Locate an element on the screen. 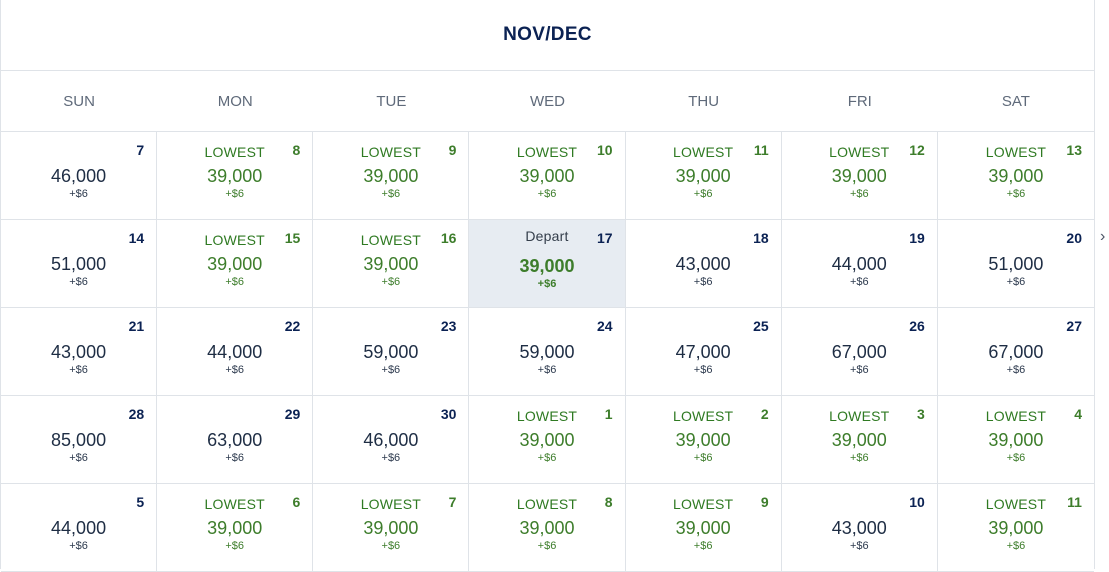  day-number: 3 is located at coordinates (921, 414).